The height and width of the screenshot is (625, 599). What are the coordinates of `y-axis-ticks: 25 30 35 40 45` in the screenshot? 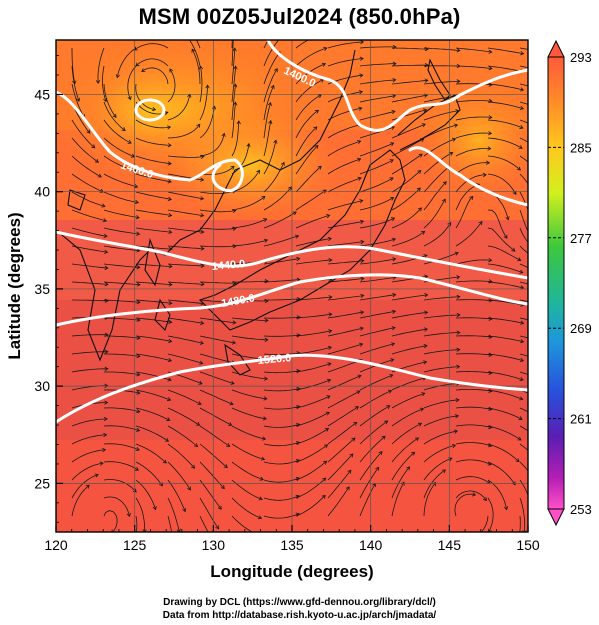 It's located at (48, 289).